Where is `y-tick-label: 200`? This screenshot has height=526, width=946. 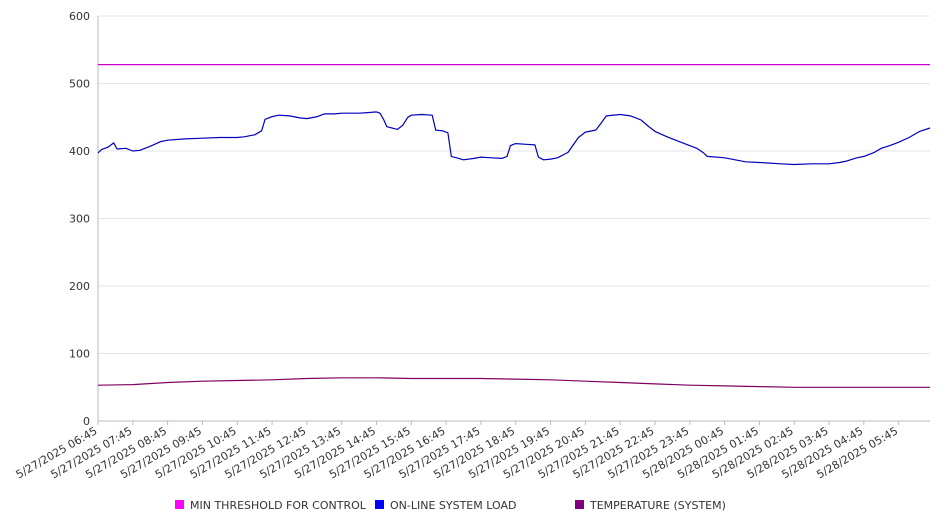 y-tick-label: 200 is located at coordinates (79, 286).